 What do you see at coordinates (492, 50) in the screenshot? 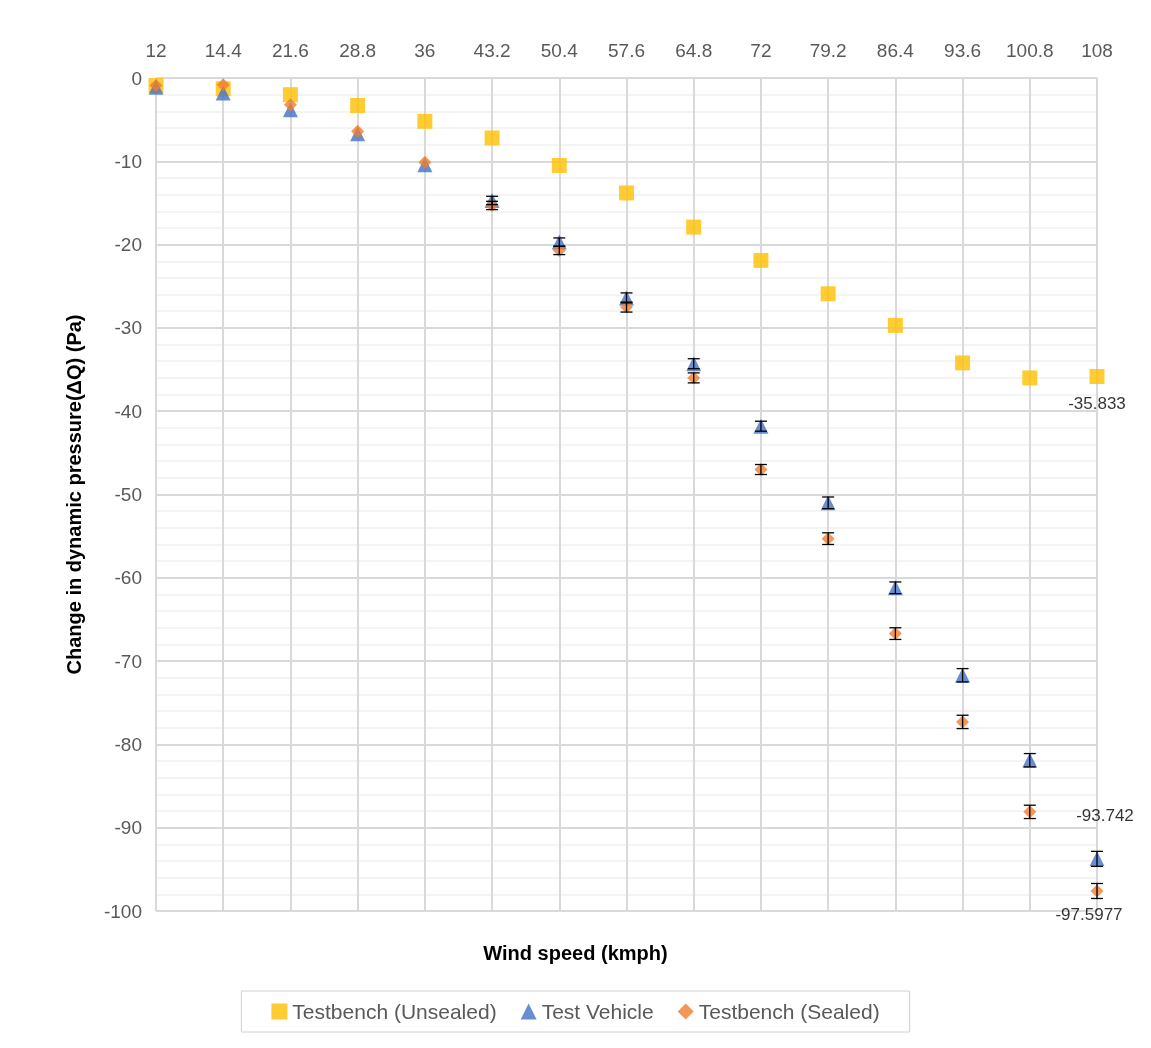
I see `x-tick-label: 43.2` at bounding box center [492, 50].